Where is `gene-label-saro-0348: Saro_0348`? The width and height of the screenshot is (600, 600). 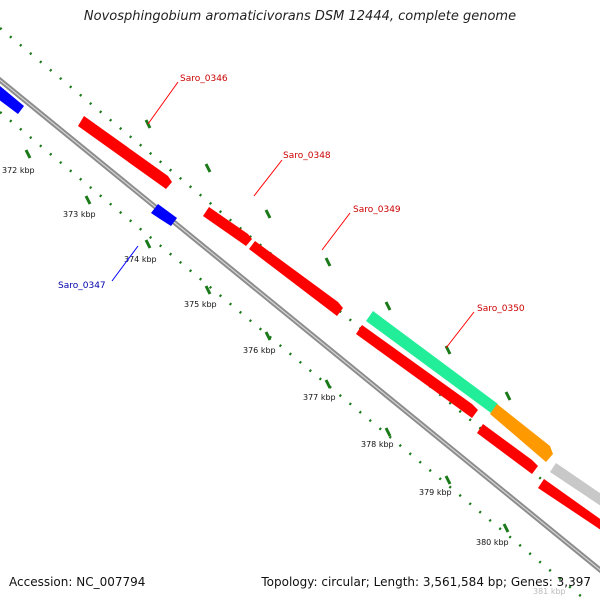
gene-label-saro-0348: Saro_0348 is located at coordinates (307, 156).